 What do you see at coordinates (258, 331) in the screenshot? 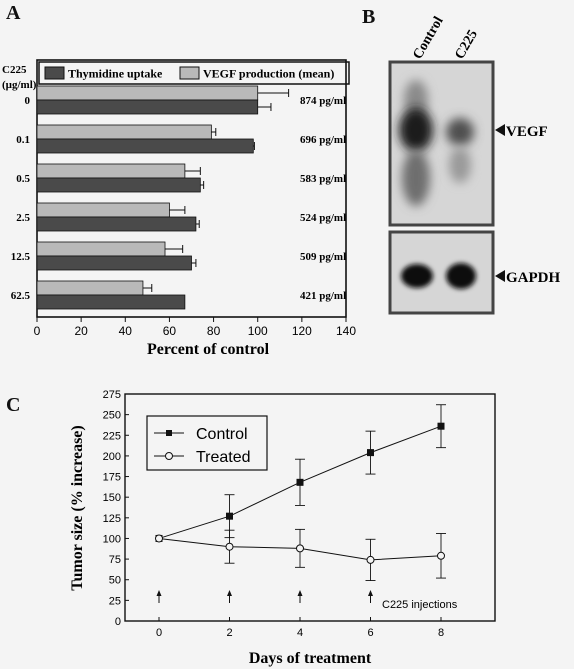
I see `x-tick-label-a: 100` at bounding box center [258, 331].